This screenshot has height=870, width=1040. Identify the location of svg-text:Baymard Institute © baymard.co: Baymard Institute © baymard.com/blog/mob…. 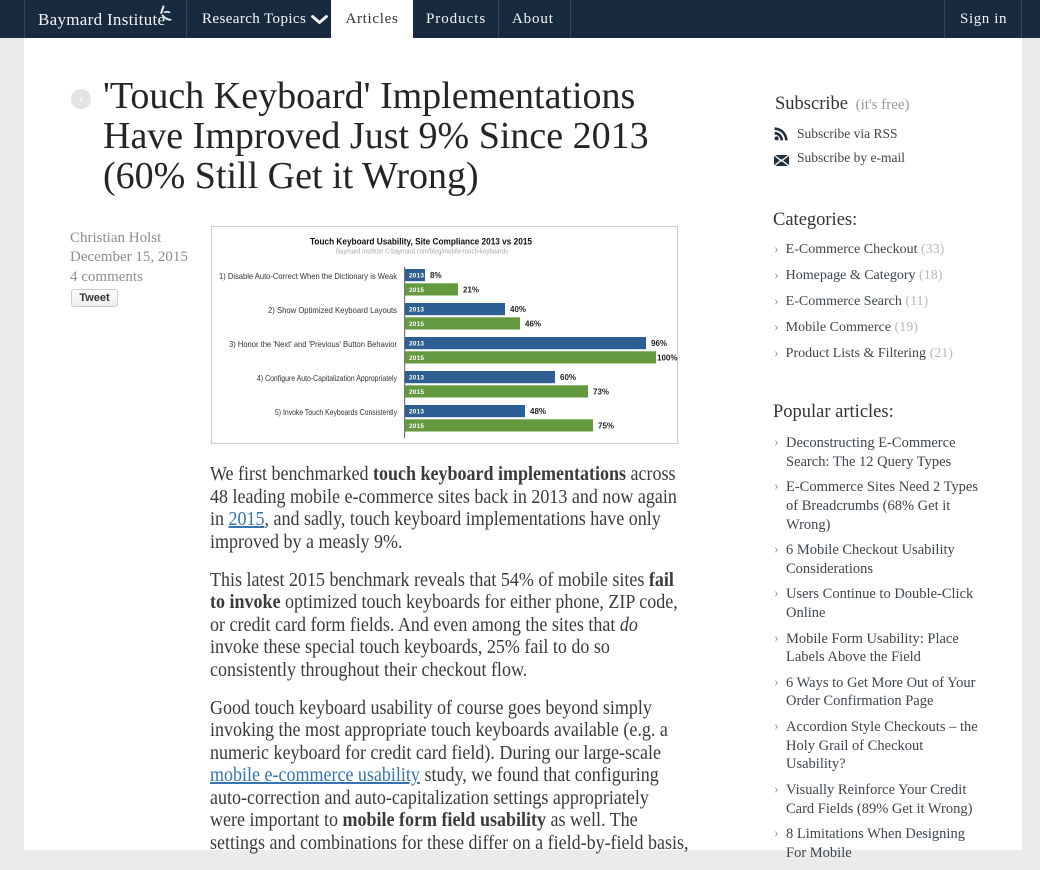
(422, 252).